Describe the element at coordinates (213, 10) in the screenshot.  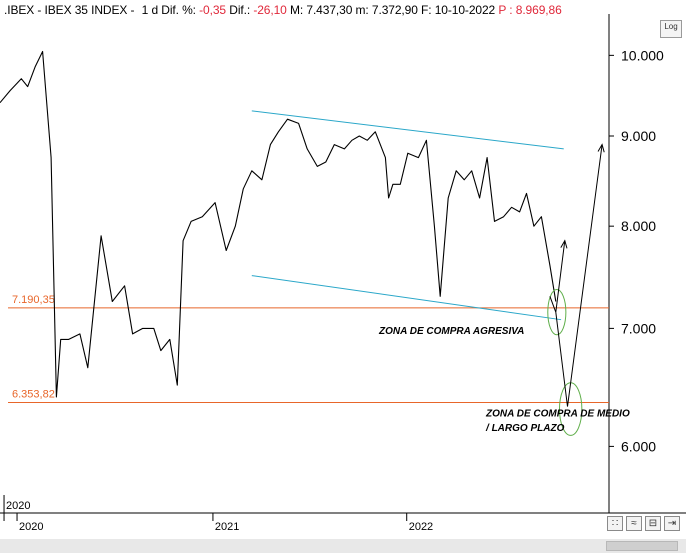
I see `dif-pct-value: -0,35` at that location.